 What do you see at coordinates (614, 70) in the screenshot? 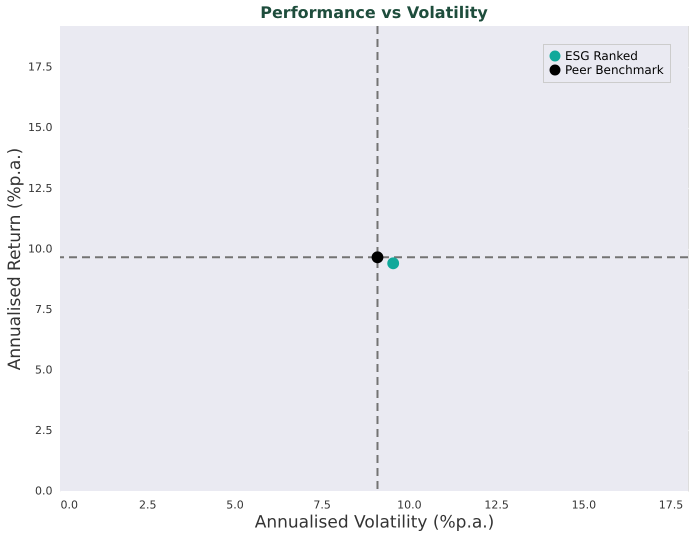
I see `legend-label: Peer Benchmark` at bounding box center [614, 70].